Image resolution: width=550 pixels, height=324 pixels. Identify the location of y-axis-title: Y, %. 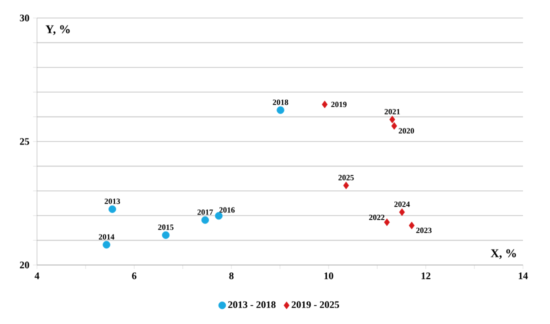
(58, 30).